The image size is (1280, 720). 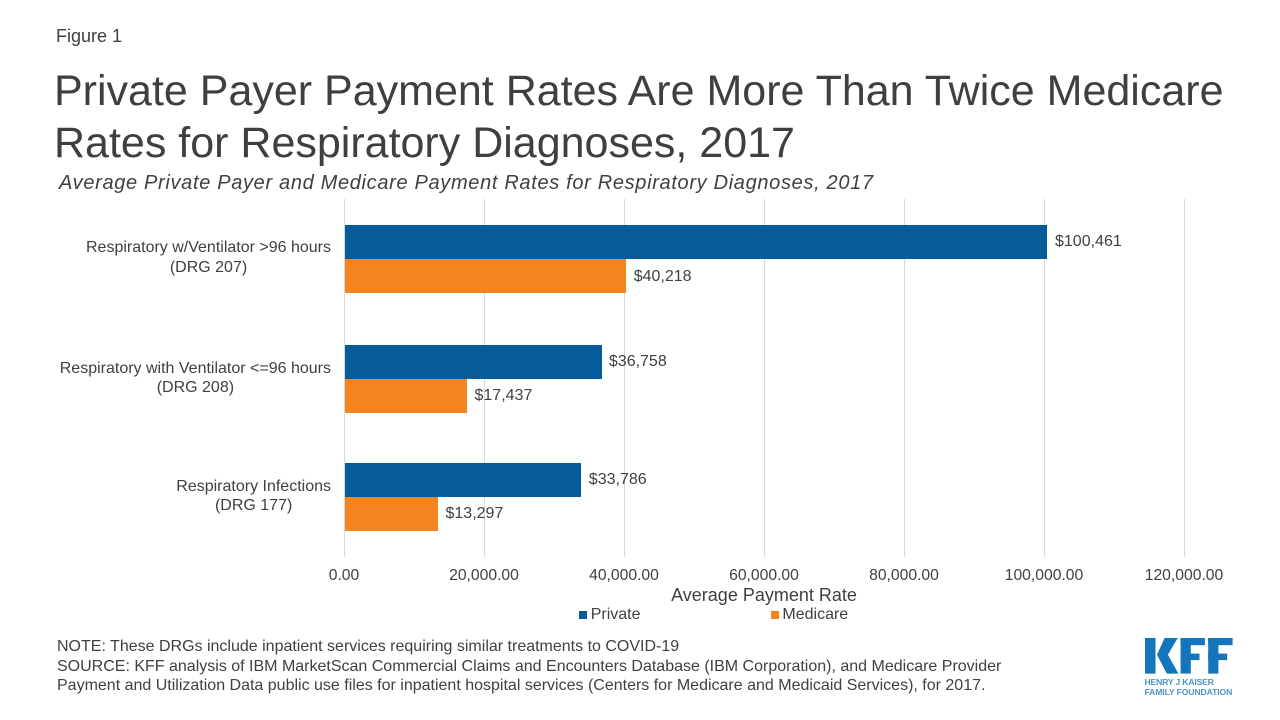 What do you see at coordinates (1180, 682) in the screenshot?
I see `svg-text: HENRY J KAISER` at bounding box center [1180, 682].